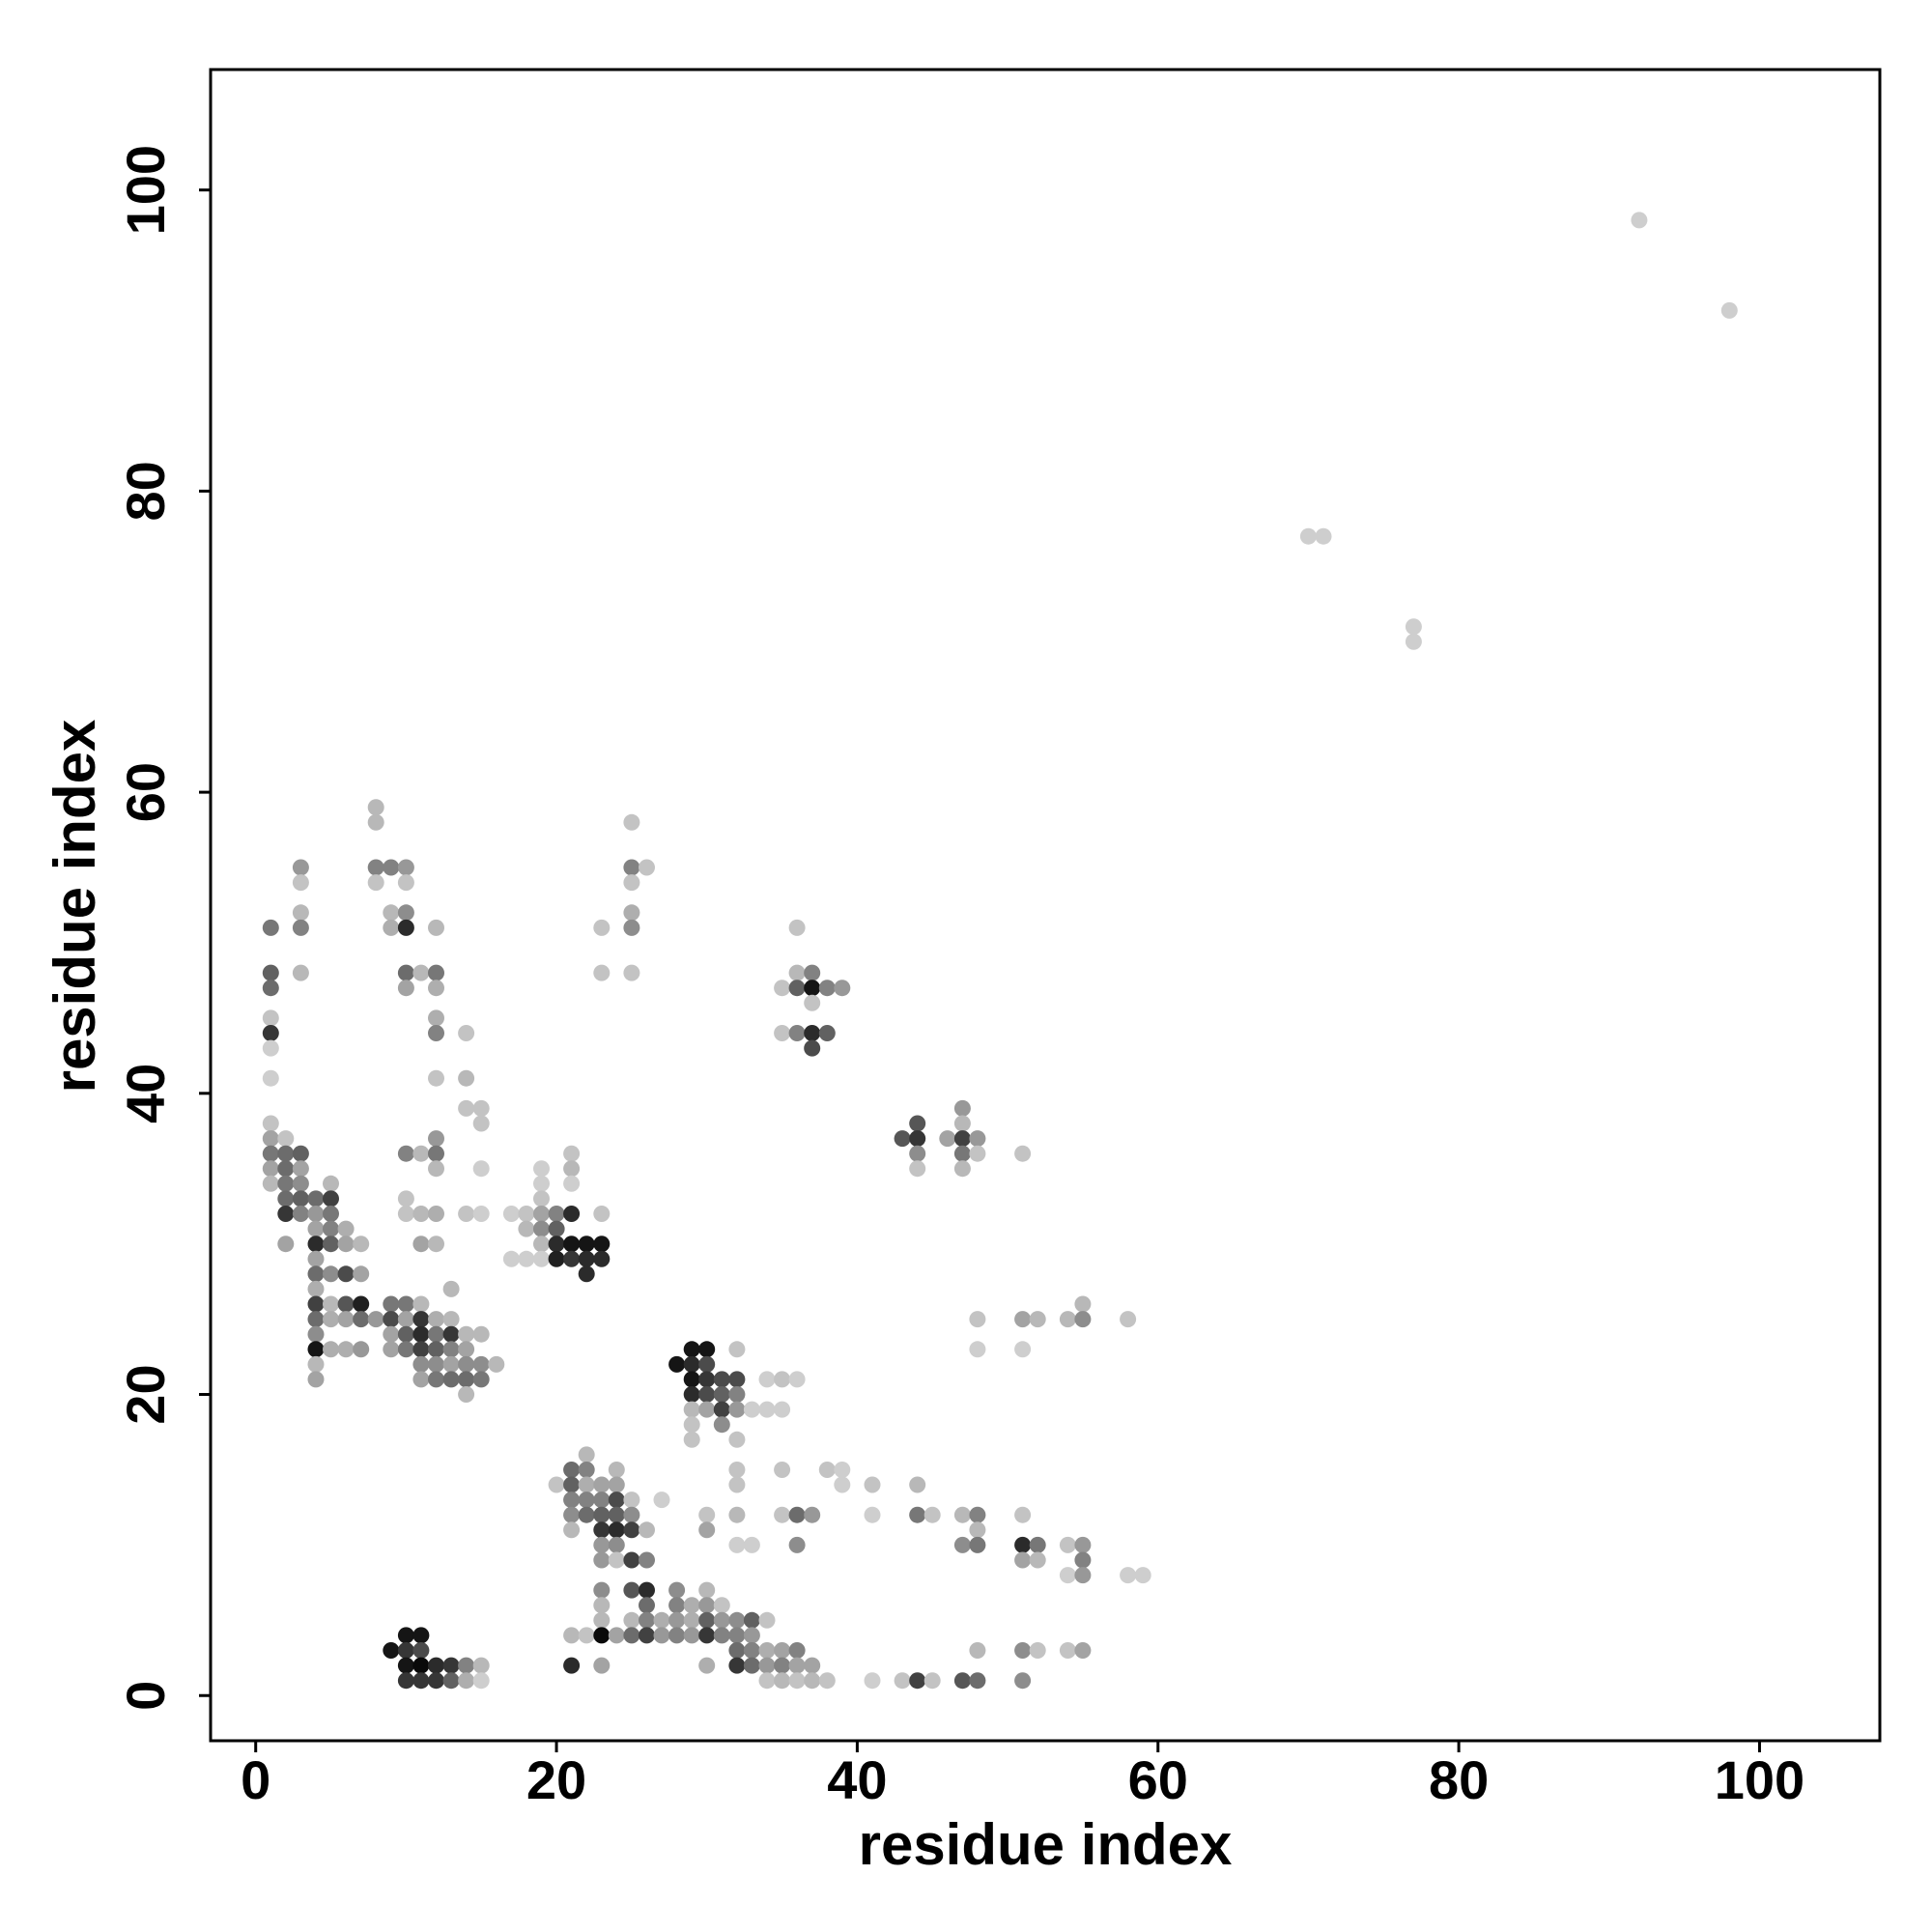 This screenshot has height=1932, width=1932. What do you see at coordinates (1158, 1779) in the screenshot?
I see `x-tick-label: 60` at bounding box center [1158, 1779].